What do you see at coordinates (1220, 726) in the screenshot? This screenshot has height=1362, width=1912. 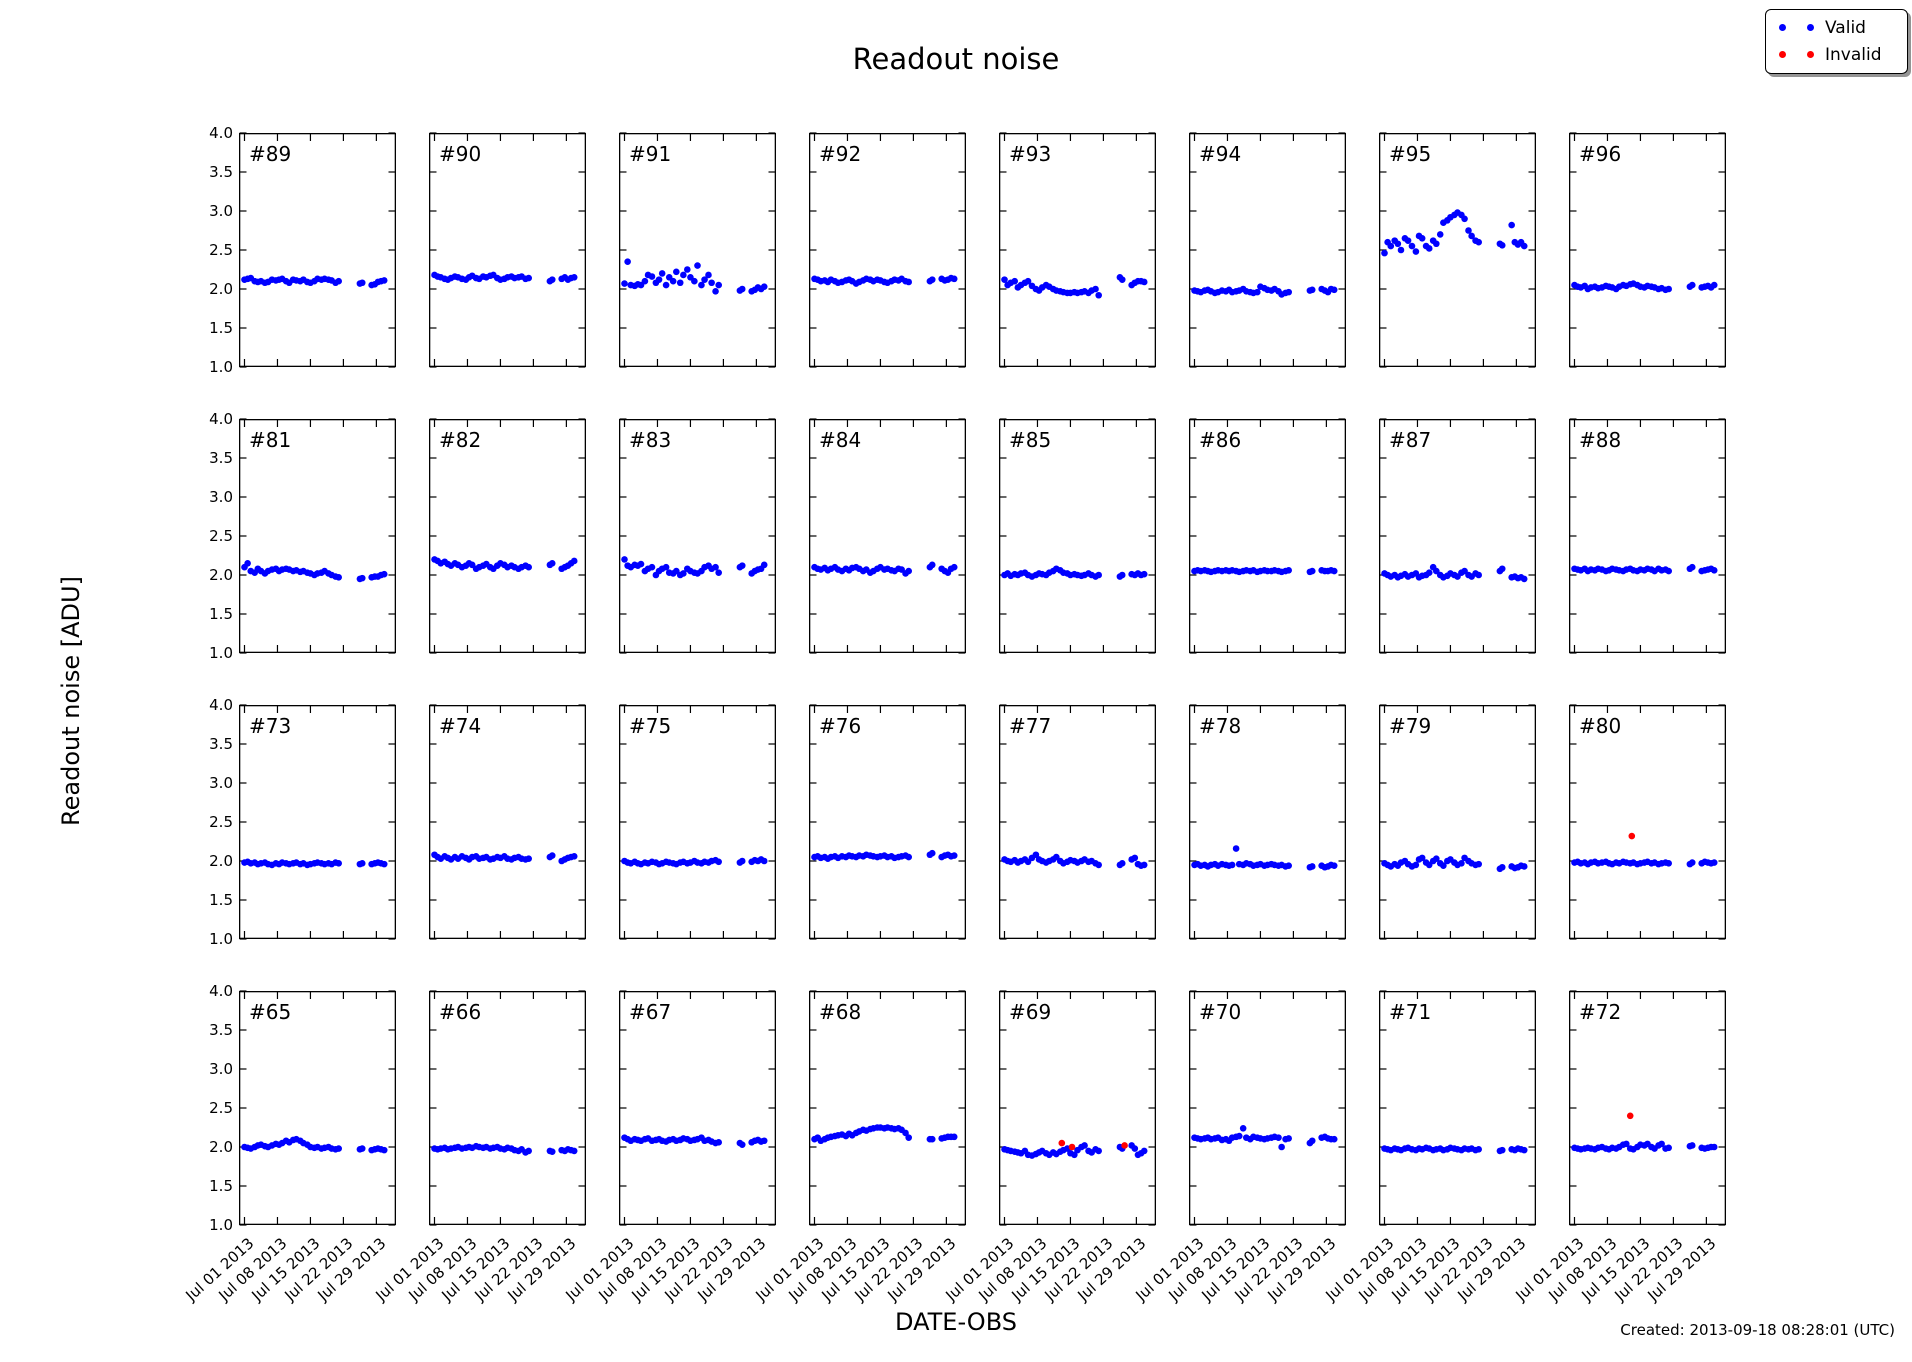 I see `subplot-label: #78` at bounding box center [1220, 726].